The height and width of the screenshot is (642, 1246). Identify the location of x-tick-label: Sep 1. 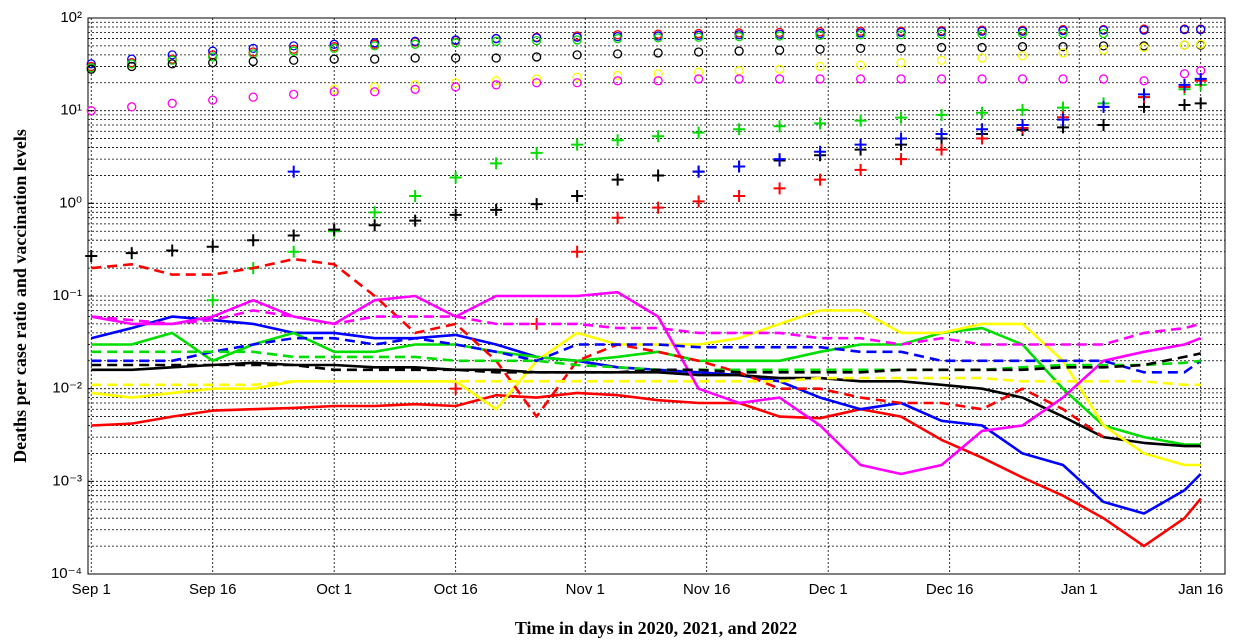
(91, 589).